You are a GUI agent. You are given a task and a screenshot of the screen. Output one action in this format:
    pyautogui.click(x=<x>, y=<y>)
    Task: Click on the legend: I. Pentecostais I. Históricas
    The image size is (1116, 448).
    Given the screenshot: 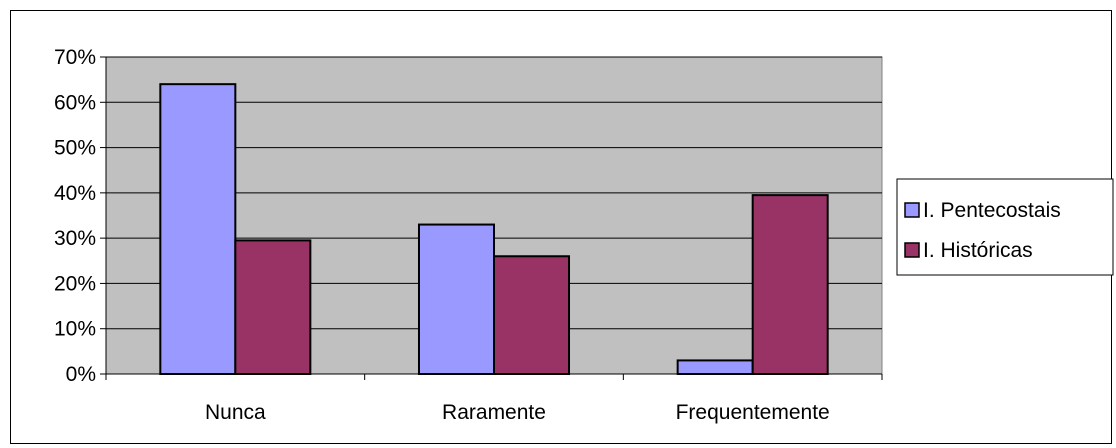 What is the action you would take?
    pyautogui.click(x=1005, y=227)
    